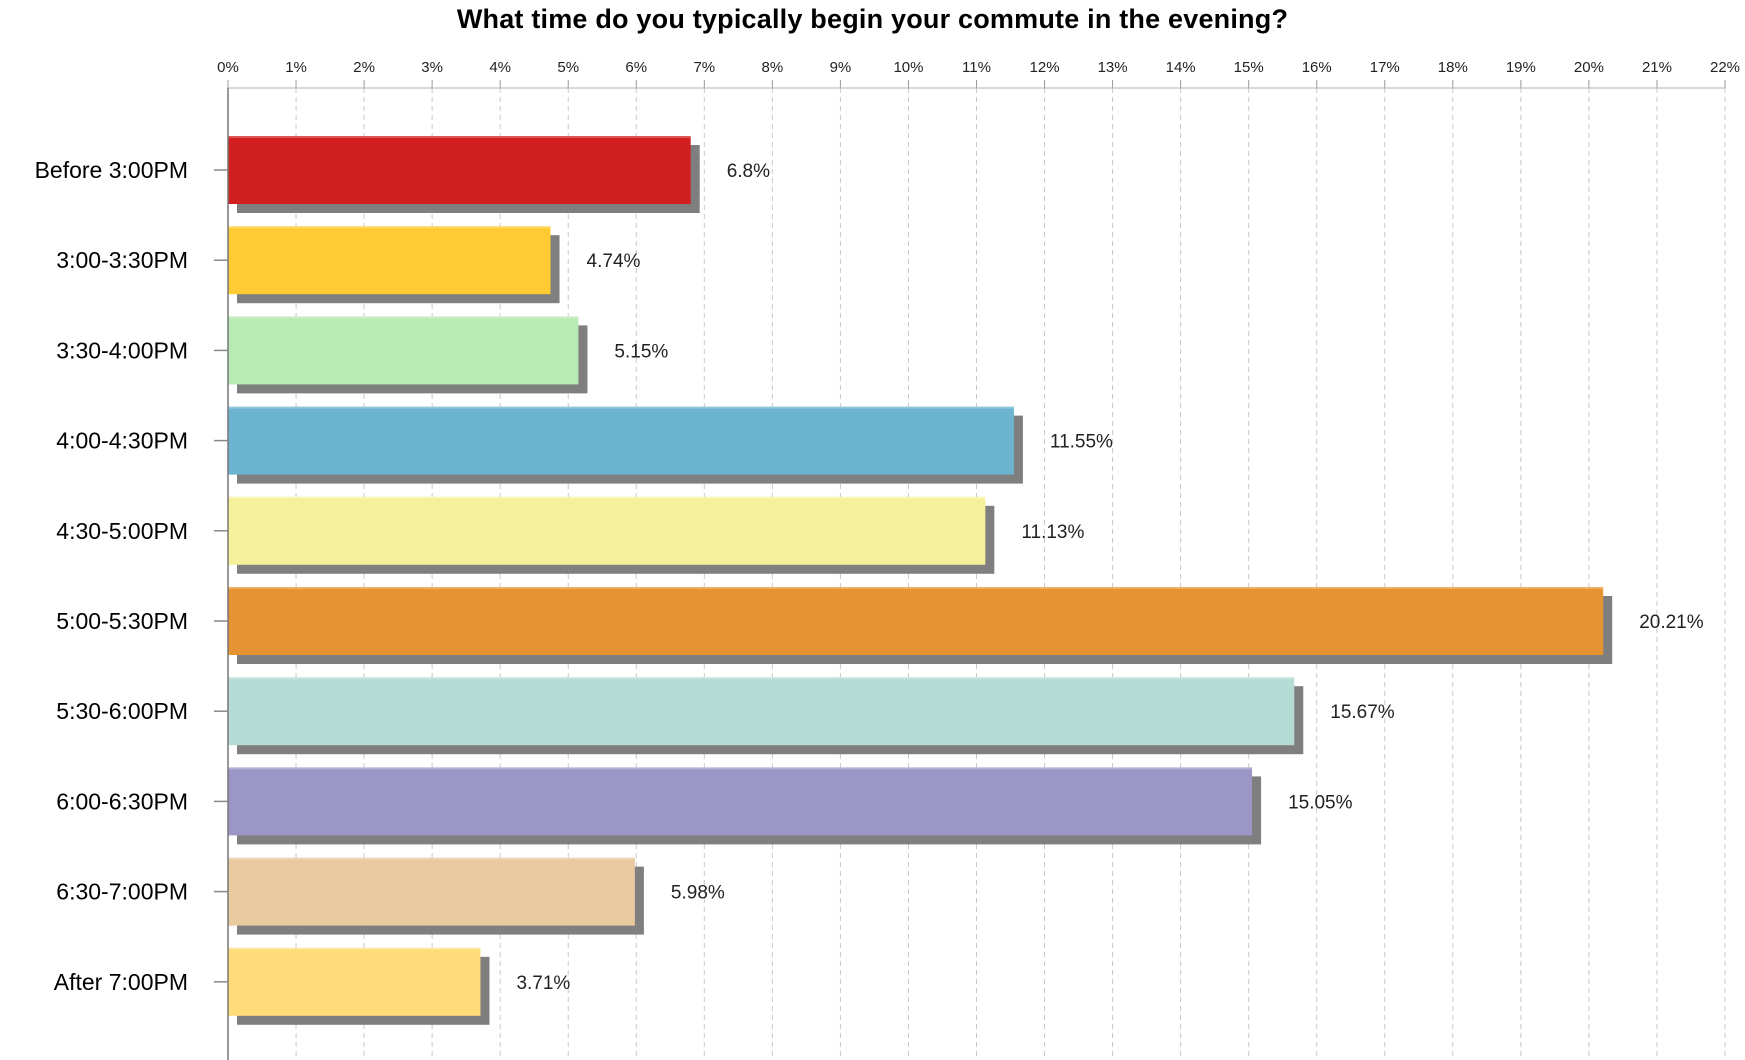 This screenshot has height=1060, width=1745. What do you see at coordinates (432, 67) in the screenshot?
I see `x-tick-label: 3%` at bounding box center [432, 67].